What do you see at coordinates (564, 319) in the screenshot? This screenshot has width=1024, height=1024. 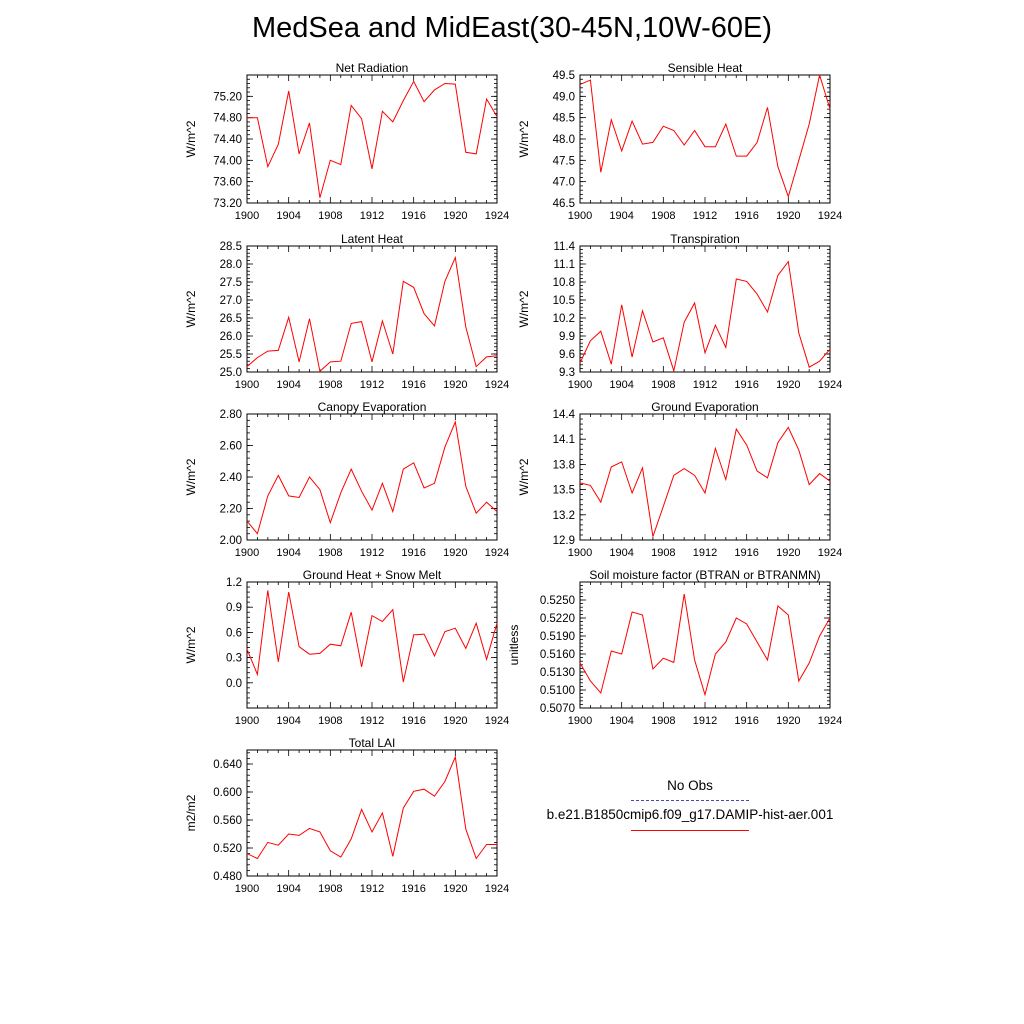 I see `y-tick-label: 10.2` at bounding box center [564, 319].